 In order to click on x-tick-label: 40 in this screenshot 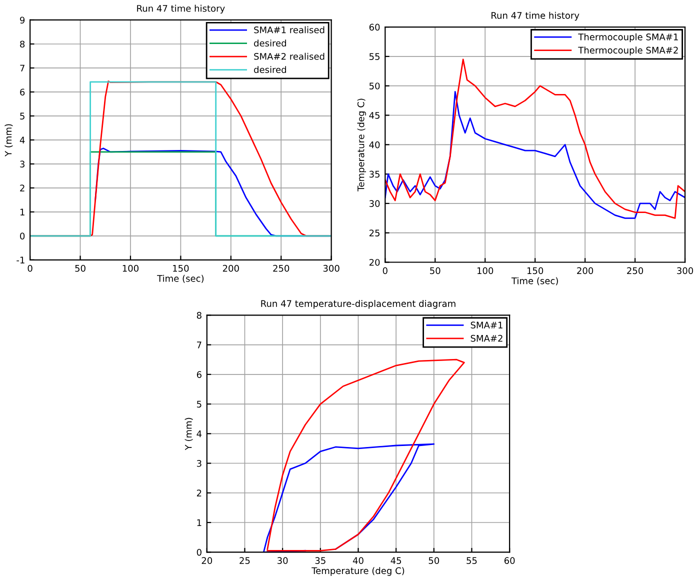, I will do `click(358, 560)`.